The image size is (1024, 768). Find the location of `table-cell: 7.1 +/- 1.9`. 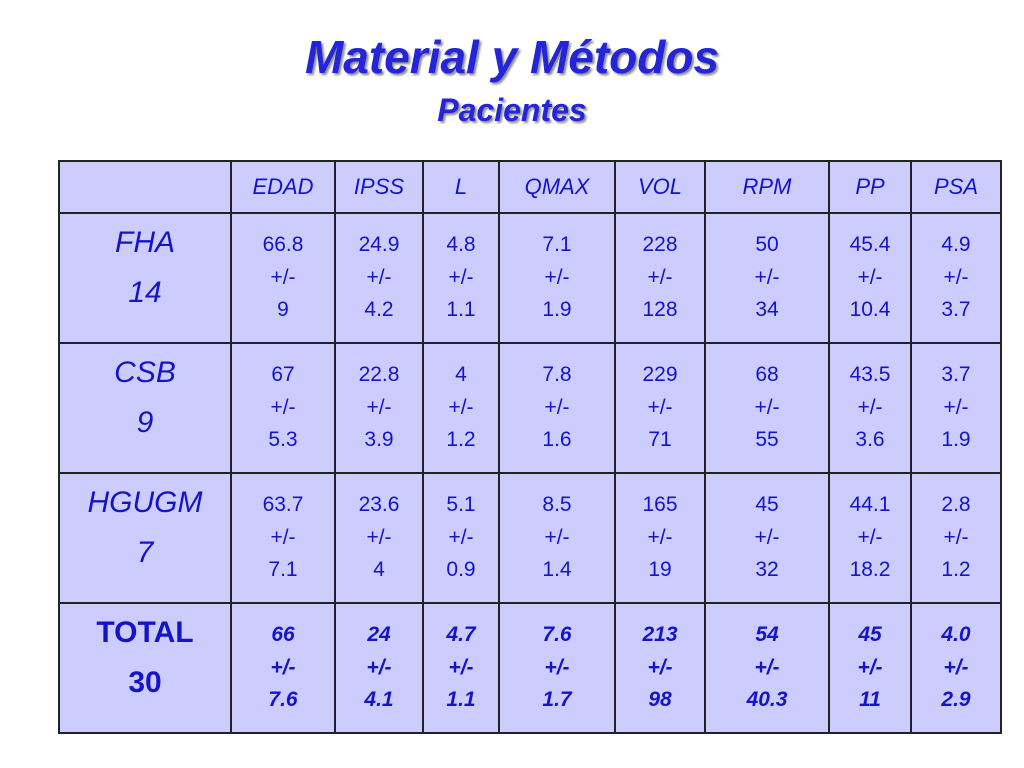

table-cell: 7.1 +/- 1.9 is located at coordinates (557, 278).